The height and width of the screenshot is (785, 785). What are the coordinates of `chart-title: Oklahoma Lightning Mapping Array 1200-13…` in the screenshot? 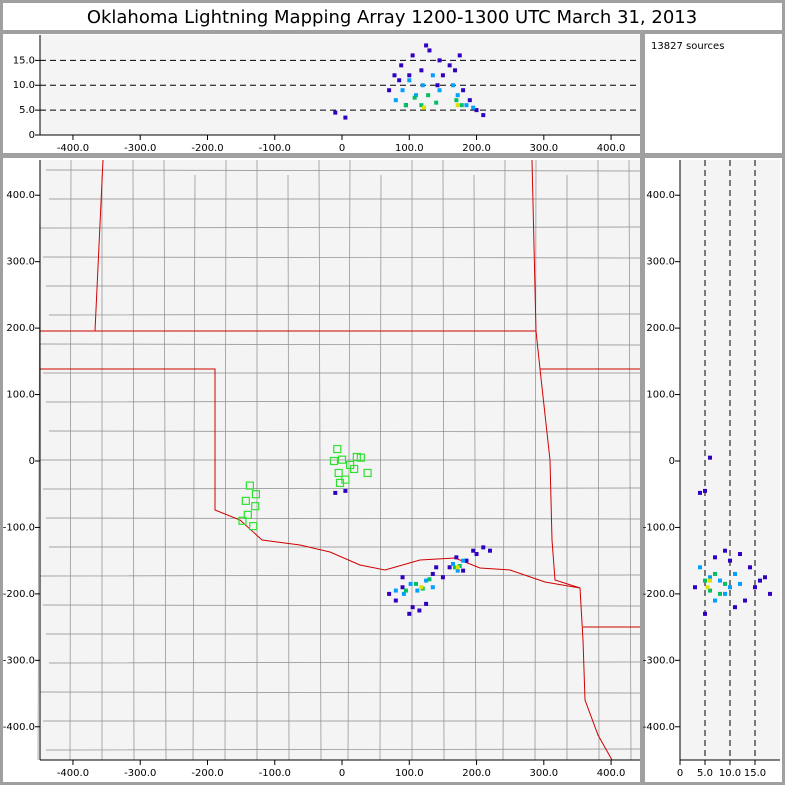 It's located at (392, 17).